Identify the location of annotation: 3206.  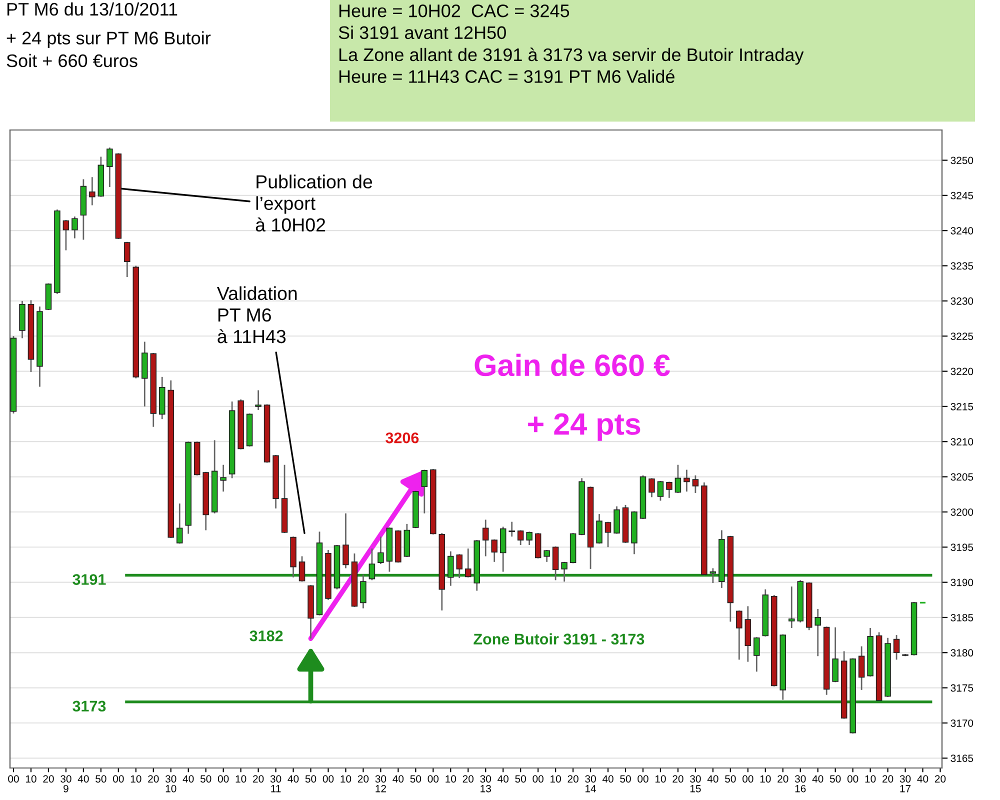
(402, 438).